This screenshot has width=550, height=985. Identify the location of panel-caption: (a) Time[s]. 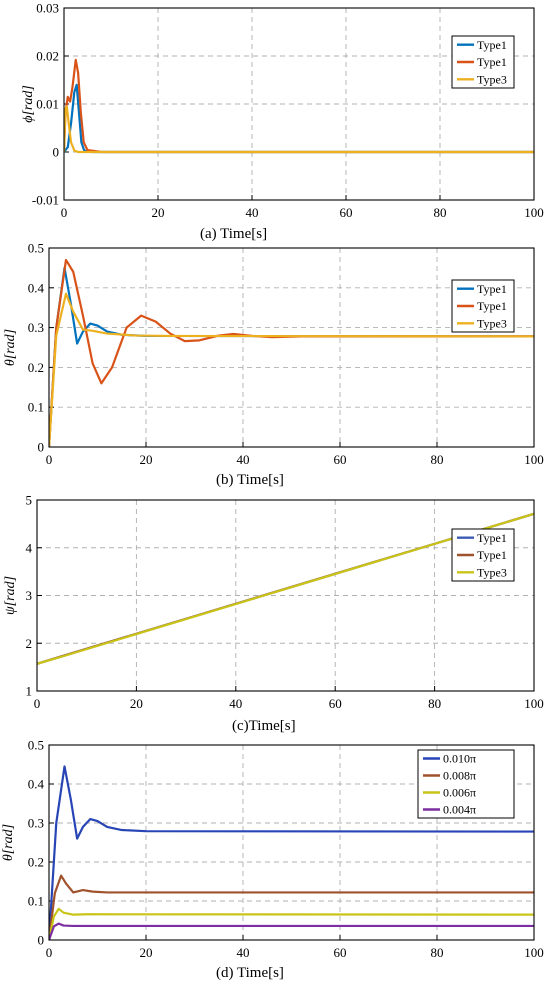
(233, 234).